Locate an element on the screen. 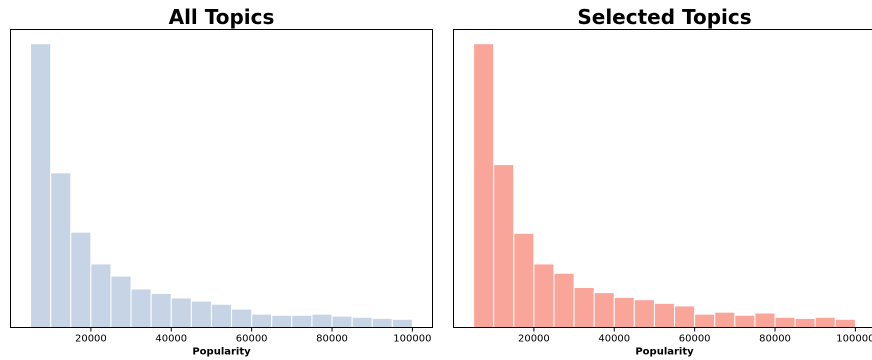 This screenshot has width=872, height=360. chart-title: All Topics is located at coordinates (222, 17).